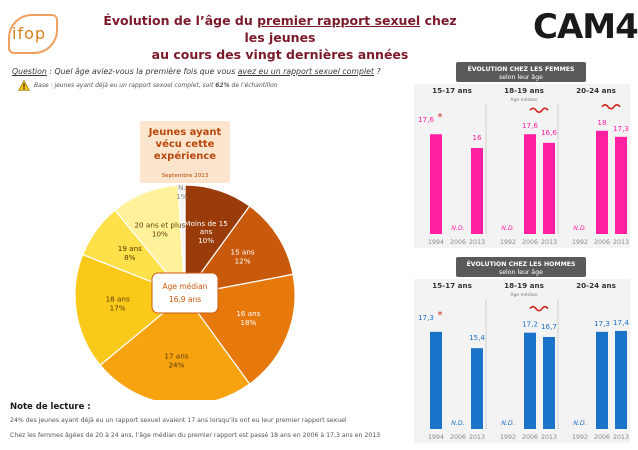 The height and width of the screenshot is (450, 638). What do you see at coordinates (477, 137) in the screenshot?
I see `value-label: 16` at bounding box center [477, 137].